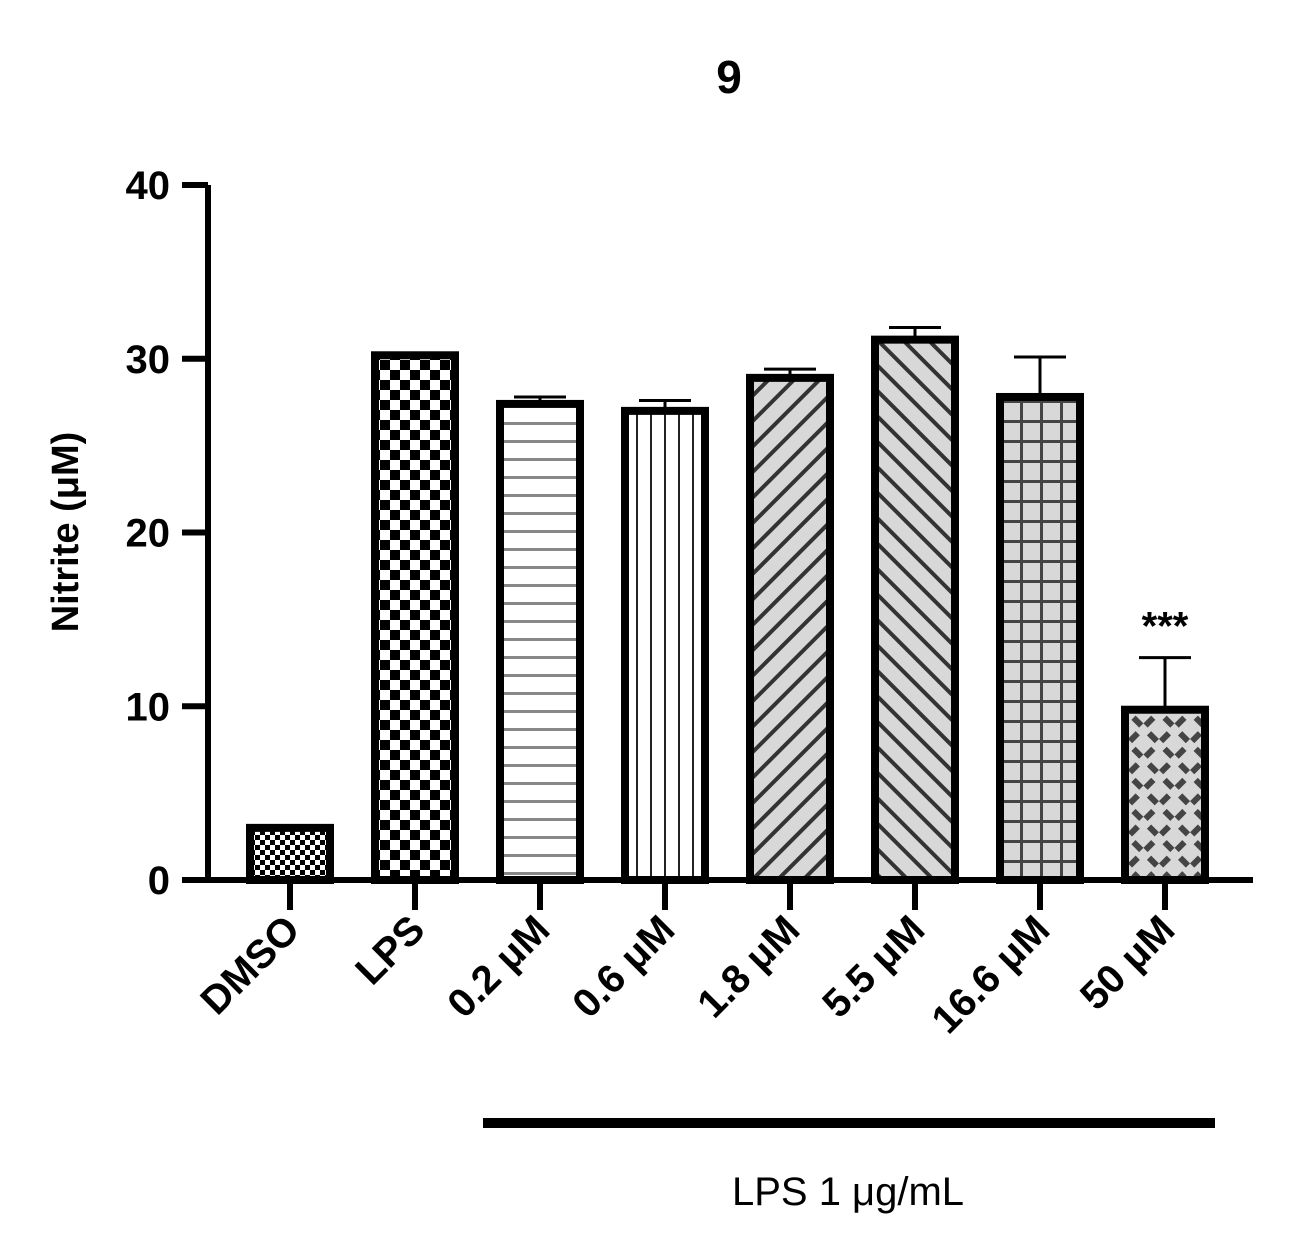 The width and height of the screenshot is (1315, 1243). What do you see at coordinates (873, 966) in the screenshot?
I see `x-category-label: 5.5 μM` at bounding box center [873, 966].